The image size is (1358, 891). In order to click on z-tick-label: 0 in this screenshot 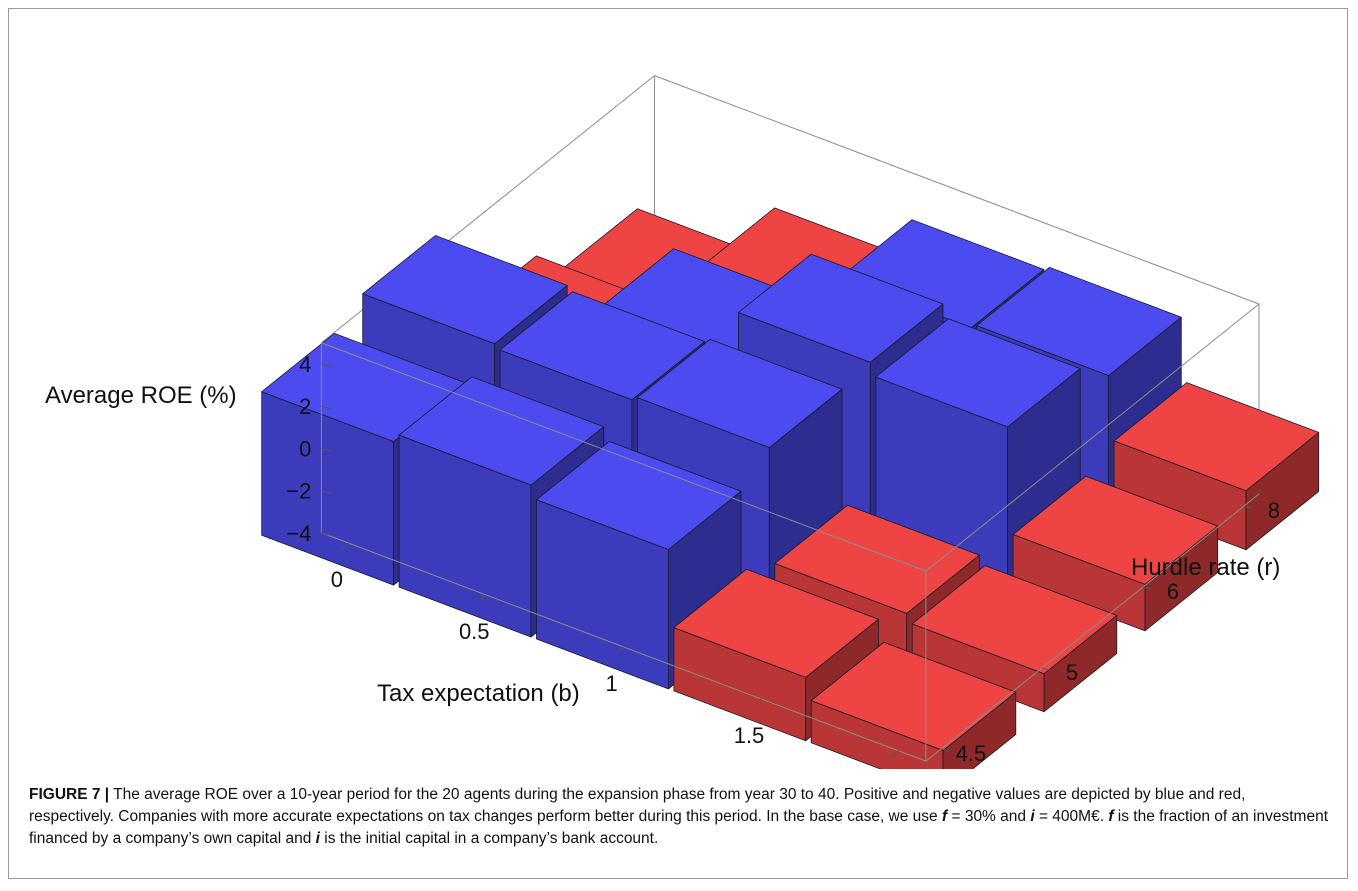, I will do `click(305, 448)`.